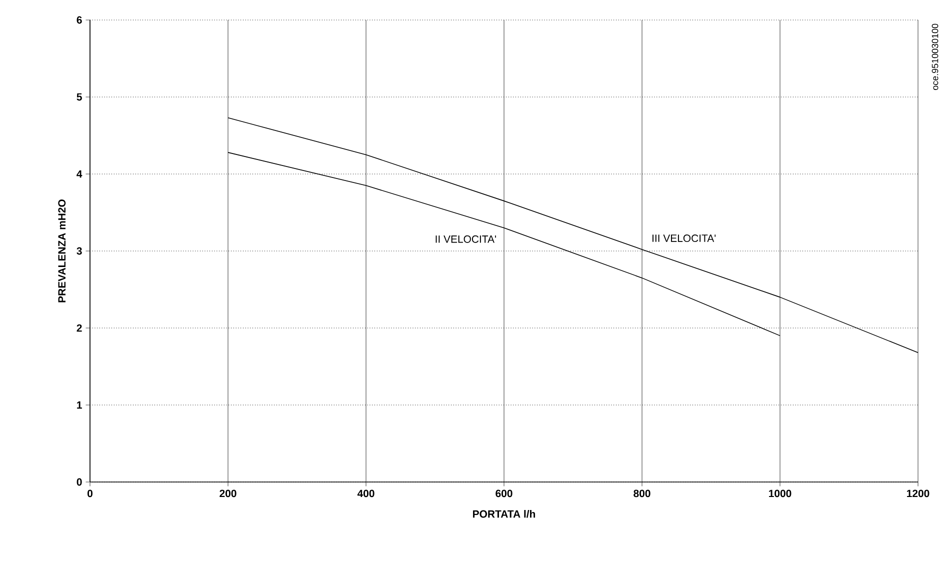 The width and height of the screenshot is (952, 565). Describe the element at coordinates (684, 238) in the screenshot. I see `series-label: III VELOCITA'` at that location.